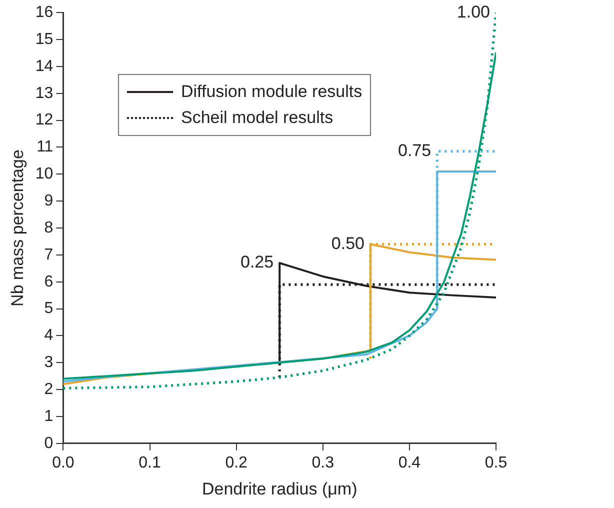  I want to click on x-tick-label: 0.3, so click(323, 463).